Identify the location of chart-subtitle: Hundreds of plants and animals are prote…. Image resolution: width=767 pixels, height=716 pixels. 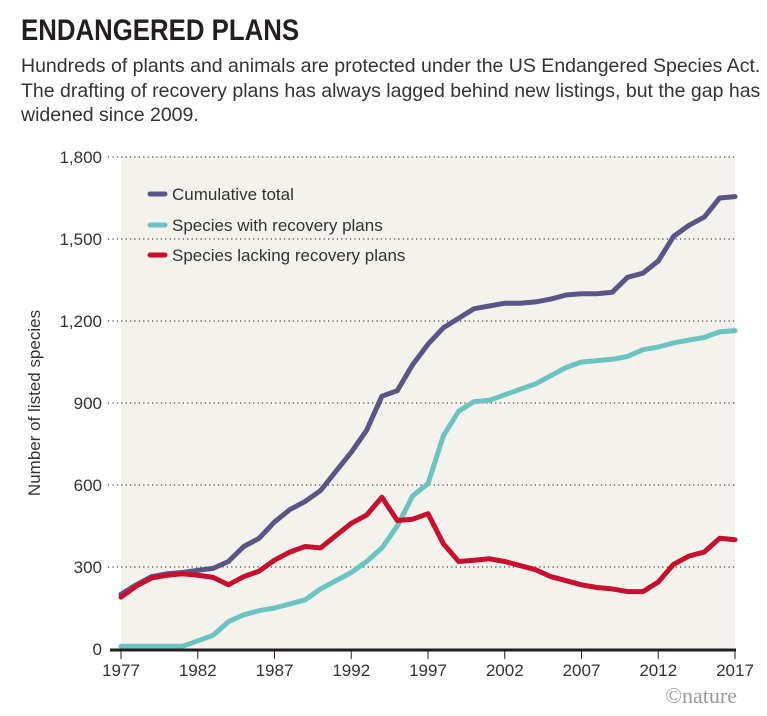
(391, 90).